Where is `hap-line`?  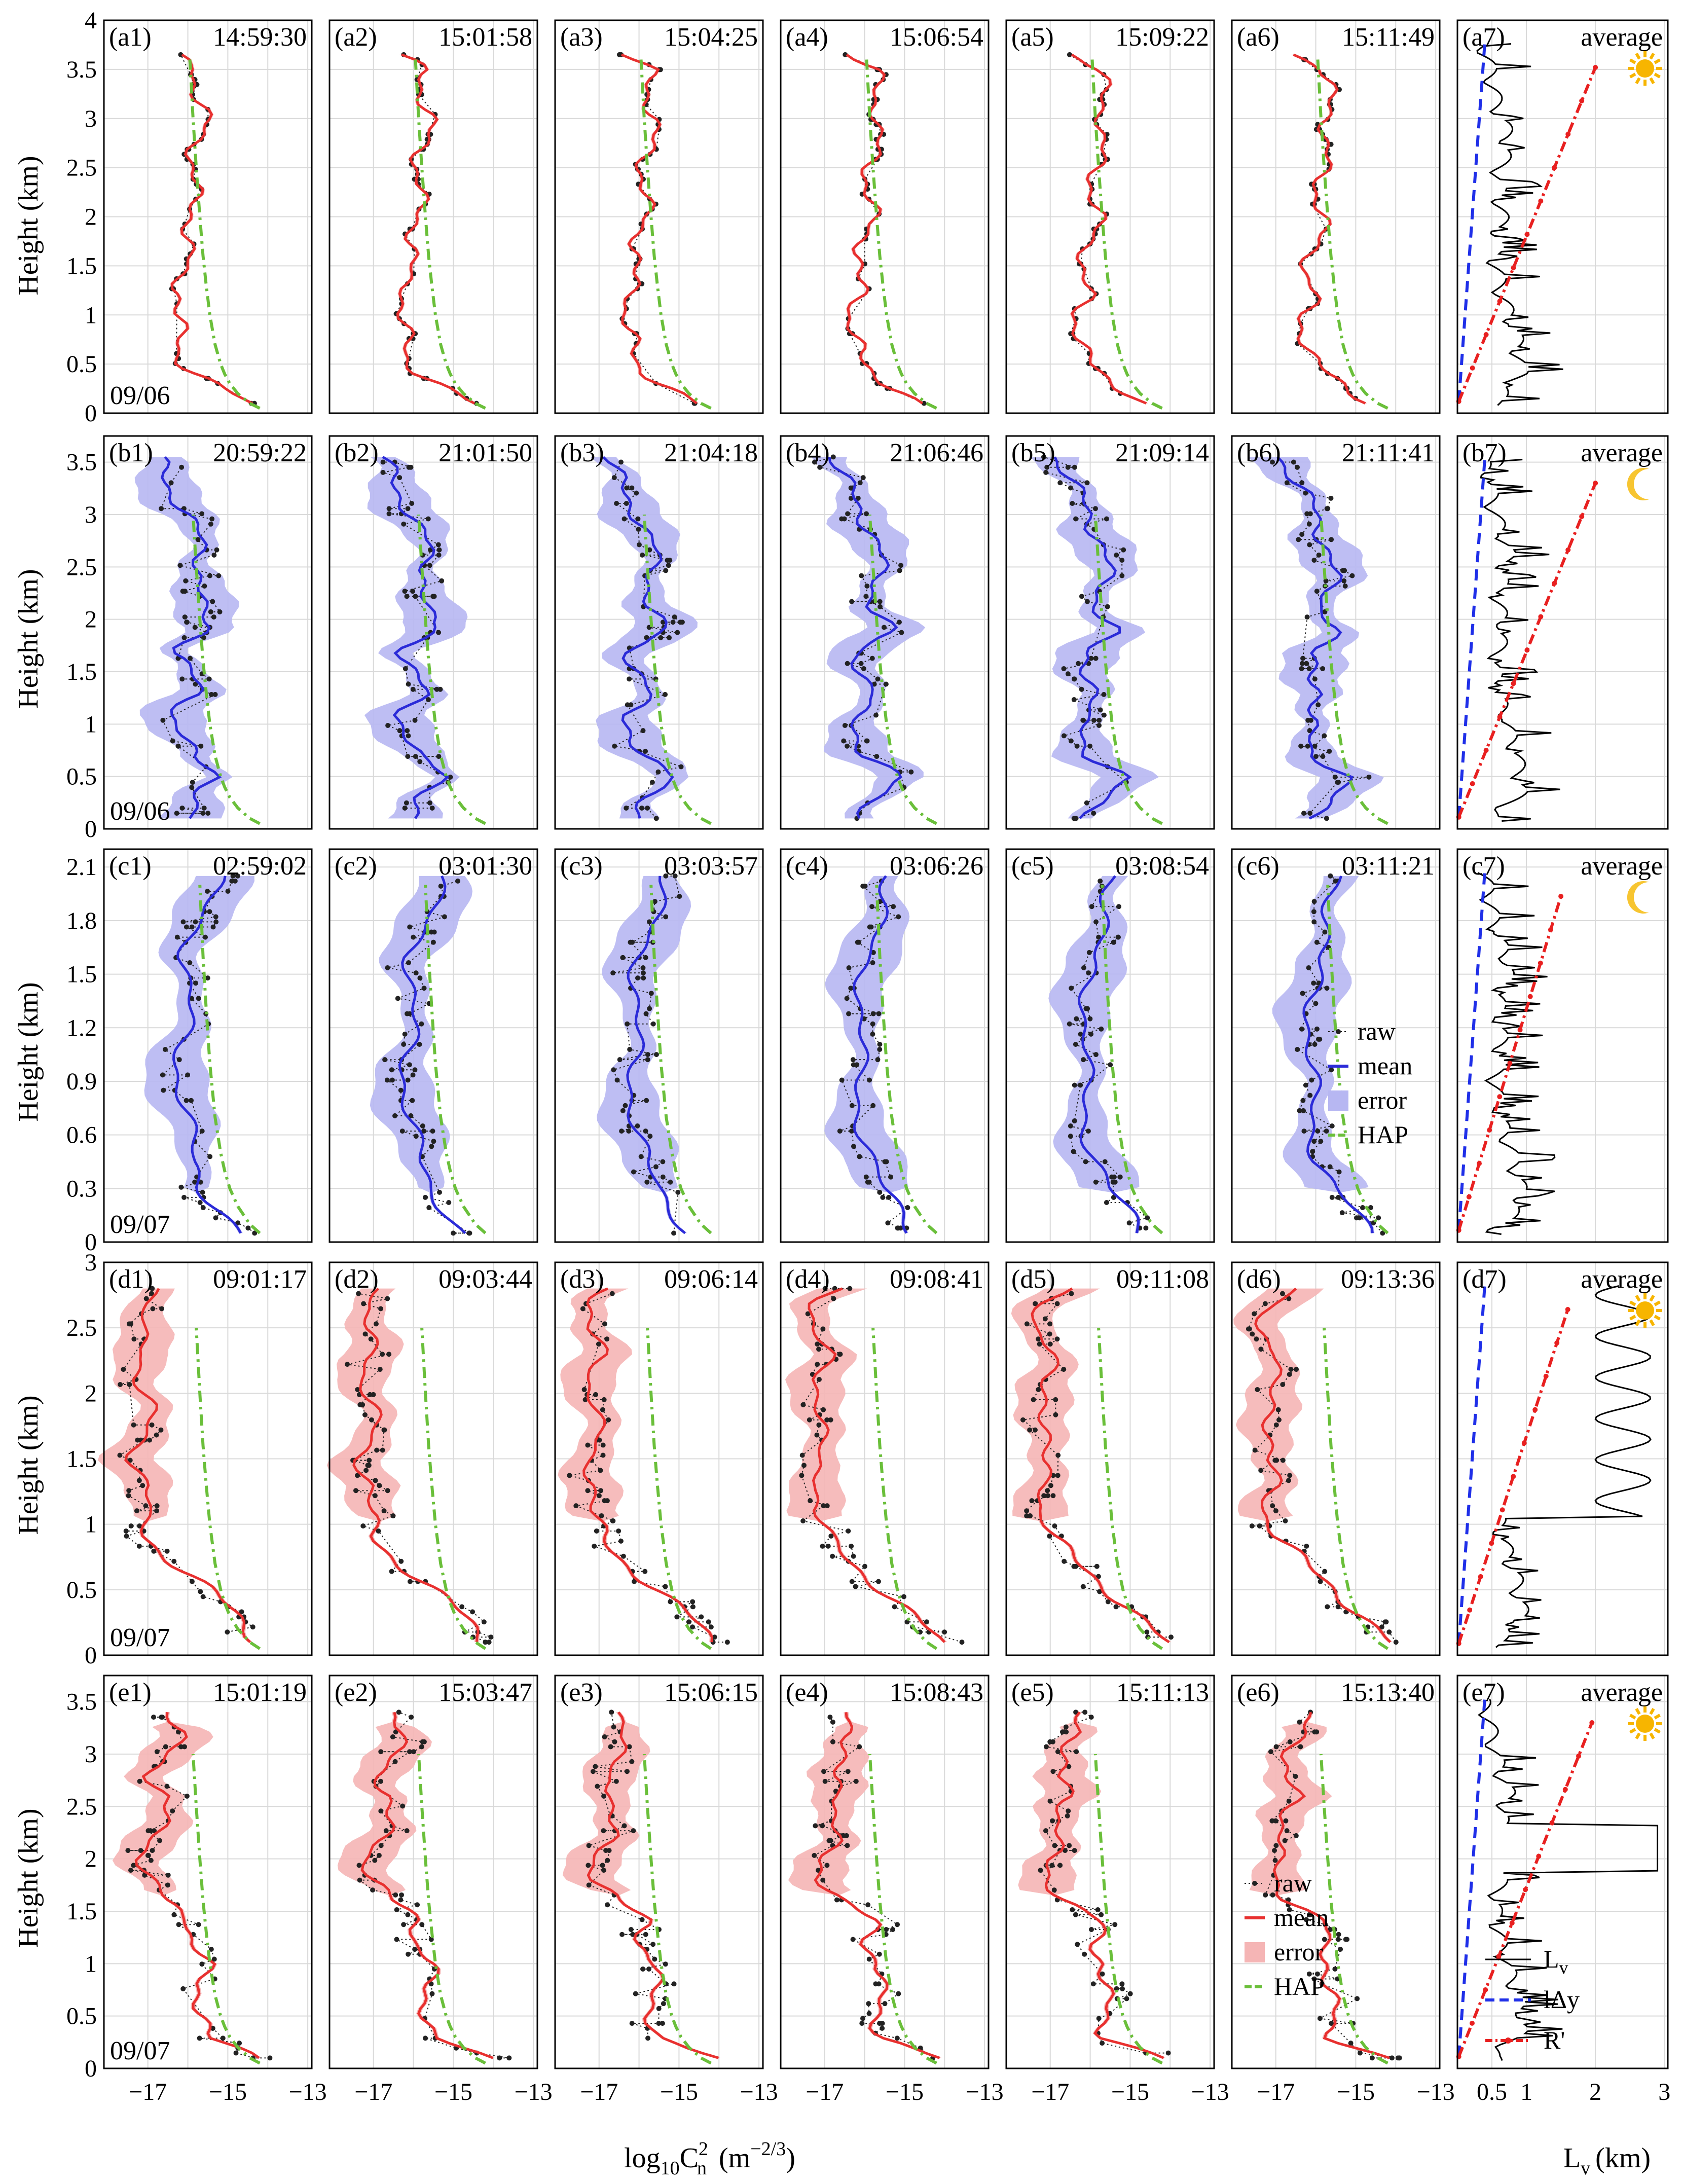
hap-line is located at coordinates (1128, 1910).